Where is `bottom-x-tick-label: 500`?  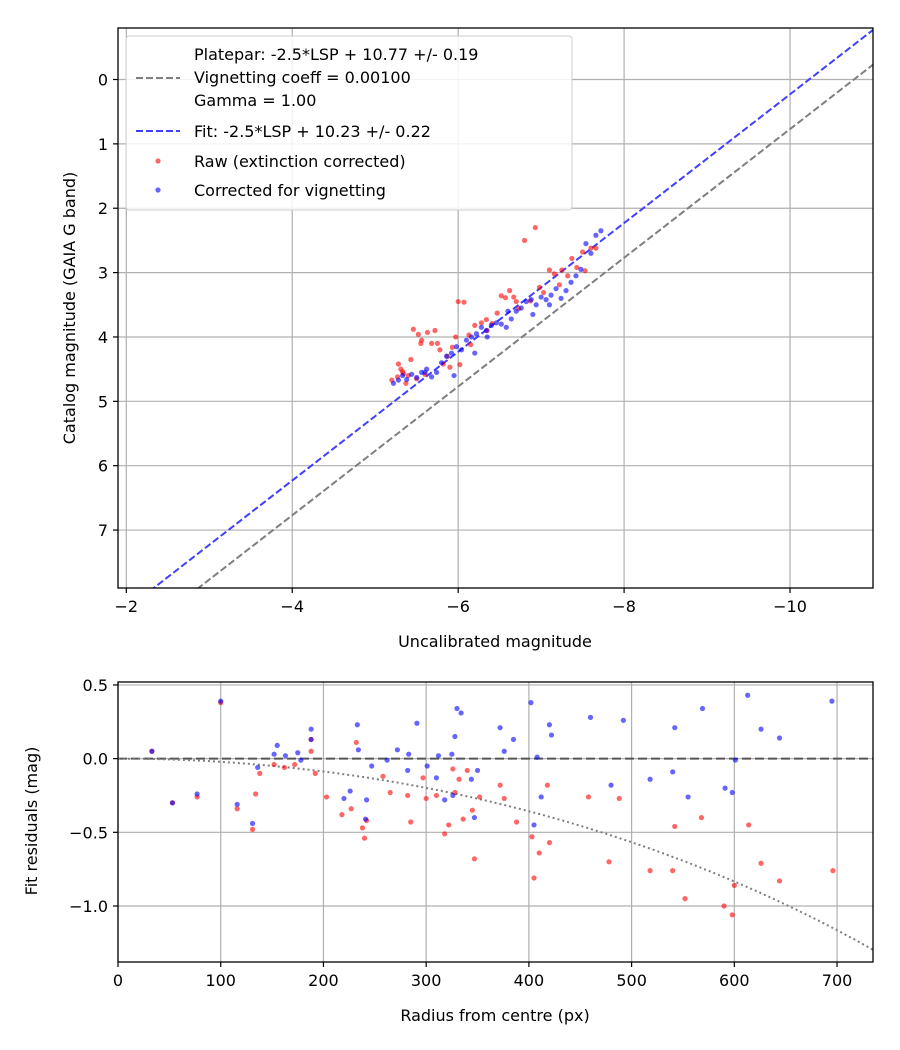 bottom-x-tick-label: 500 is located at coordinates (631, 980).